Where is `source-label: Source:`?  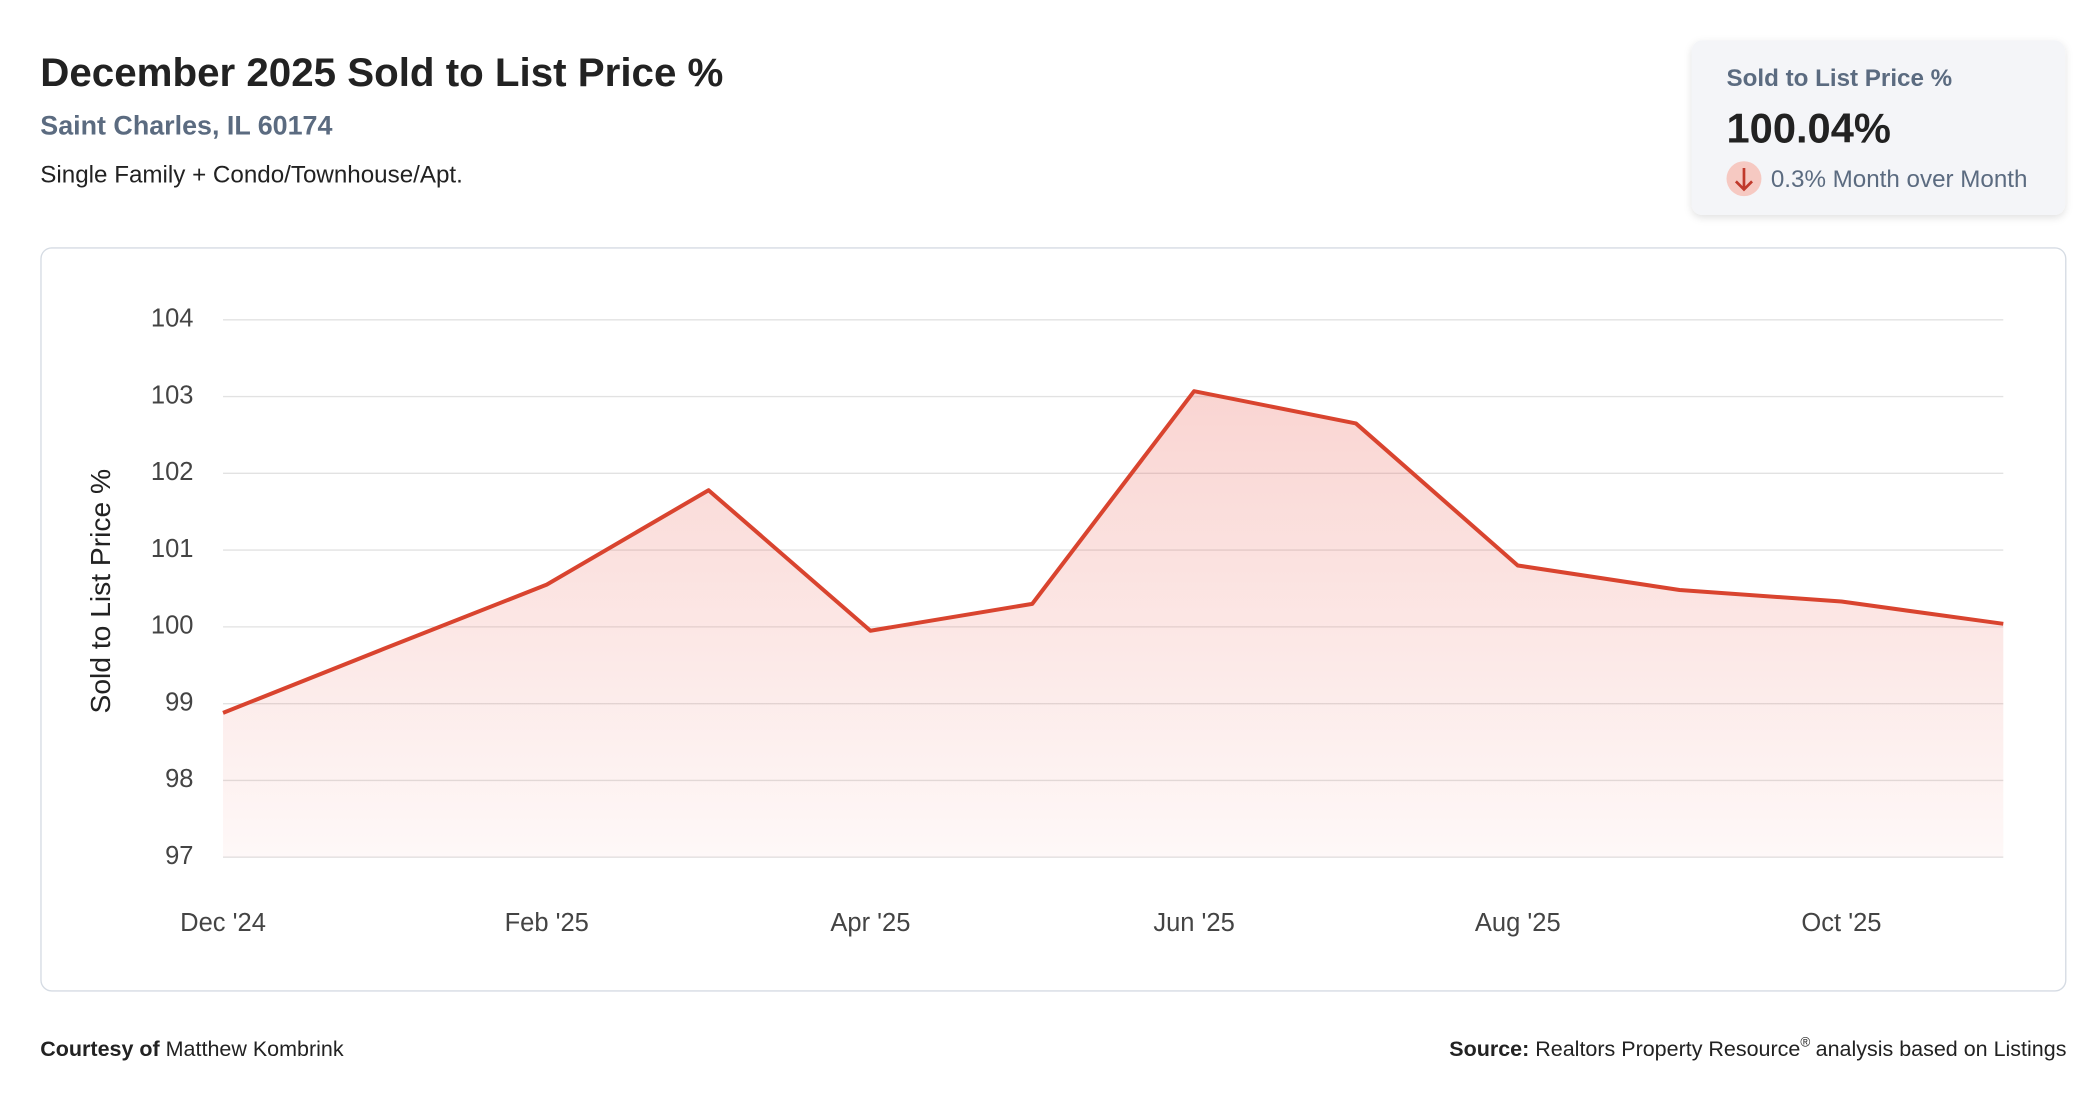 source-label: Source: is located at coordinates (1489, 1049).